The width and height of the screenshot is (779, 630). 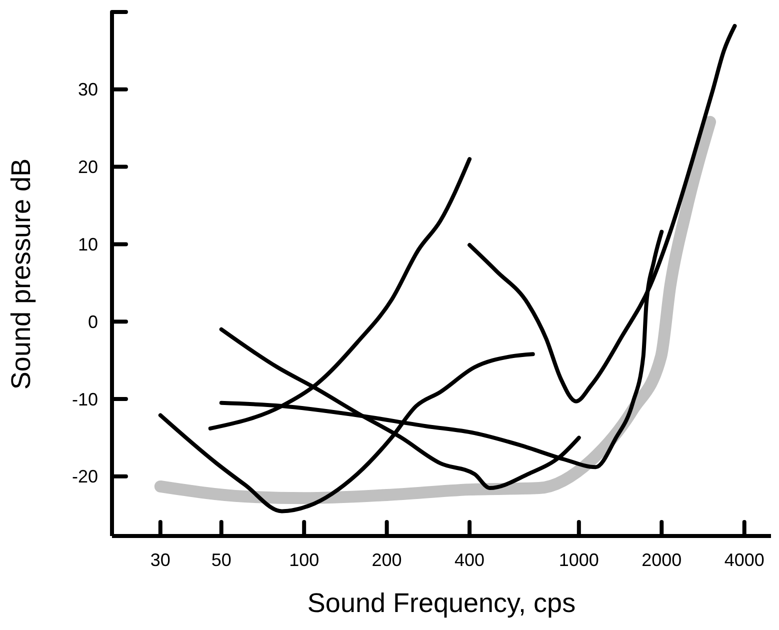 I want to click on x-tick-label: 100, so click(x=304, y=560).